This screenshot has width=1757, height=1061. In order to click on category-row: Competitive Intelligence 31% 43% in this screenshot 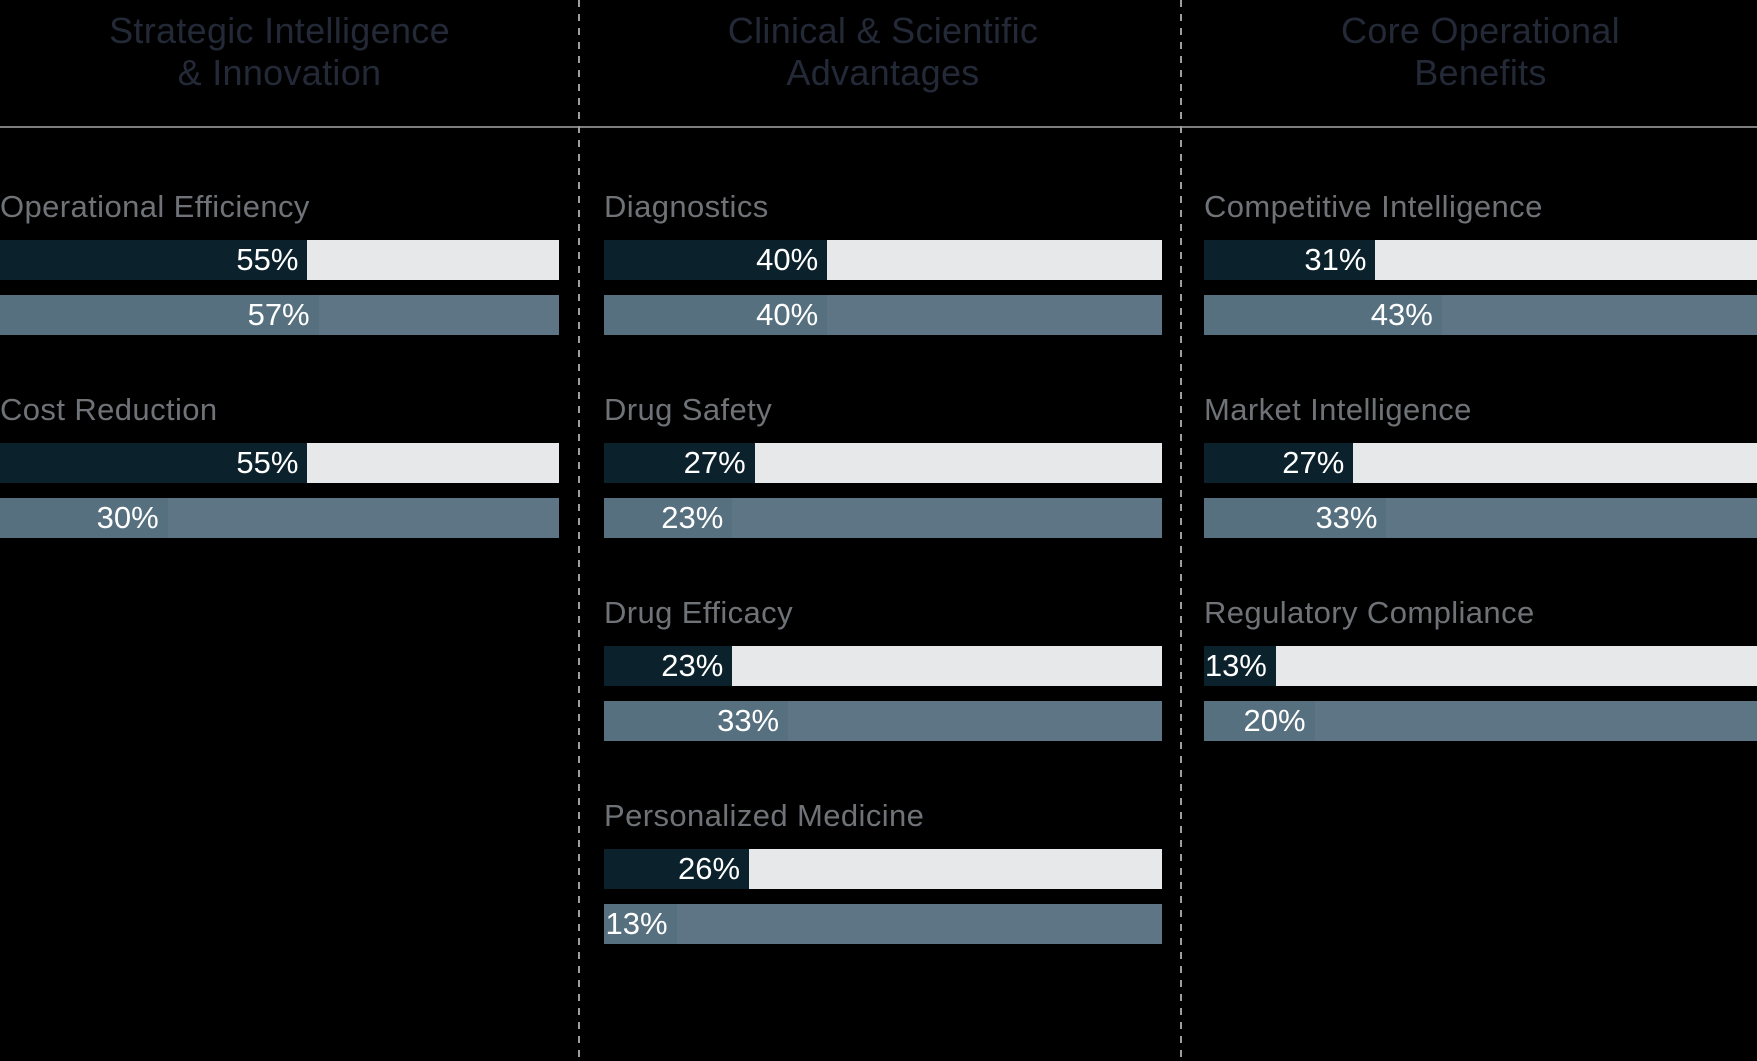, I will do `click(1480, 262)`.